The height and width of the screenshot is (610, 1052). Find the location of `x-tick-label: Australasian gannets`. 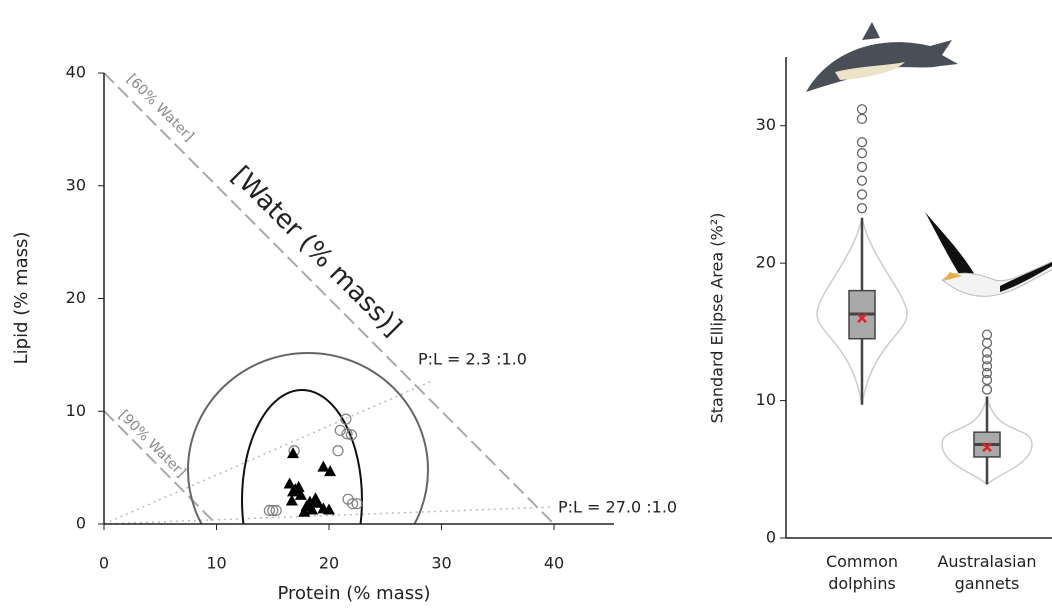

x-tick-label: Australasian gannets is located at coordinates (986, 572).